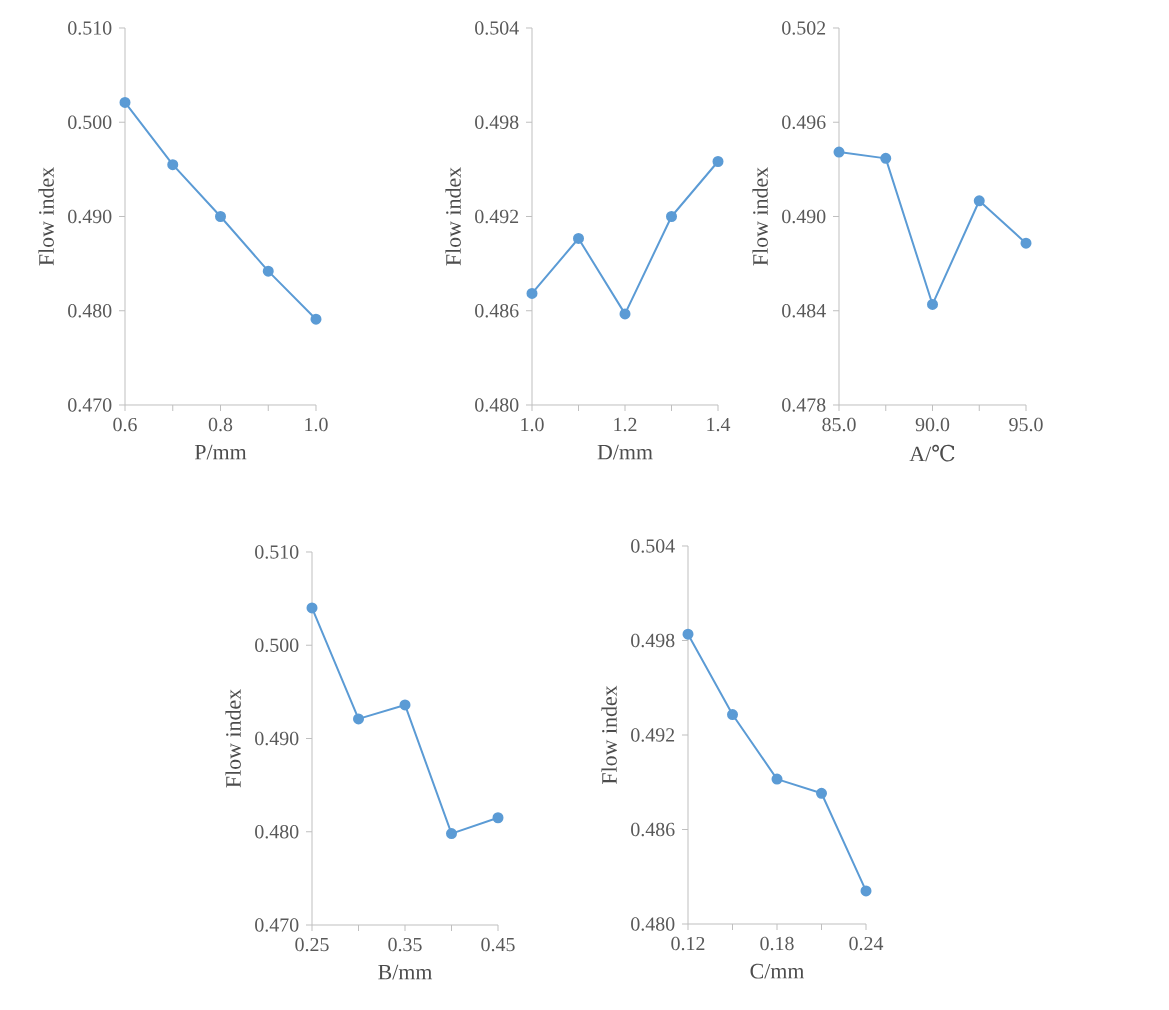 This screenshot has height=1010, width=1169. Describe the element at coordinates (719, 424) in the screenshot. I see `x-tick-label: 1.4` at that location.